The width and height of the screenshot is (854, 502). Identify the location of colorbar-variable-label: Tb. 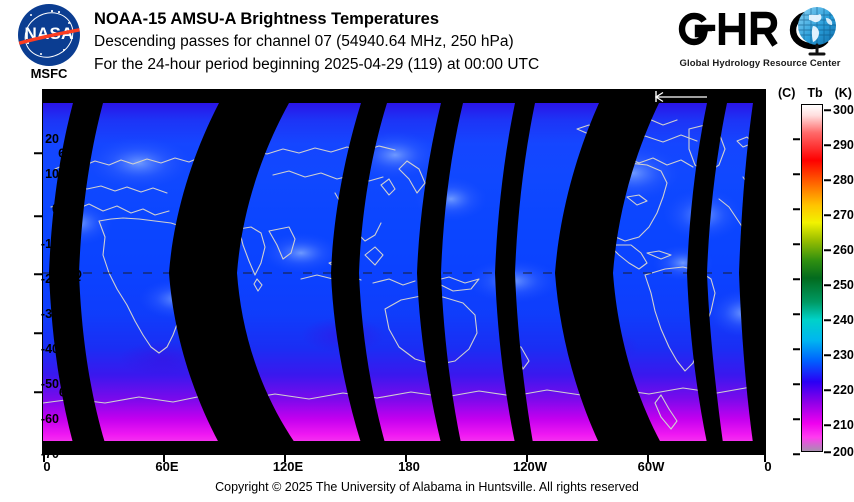
(815, 93).